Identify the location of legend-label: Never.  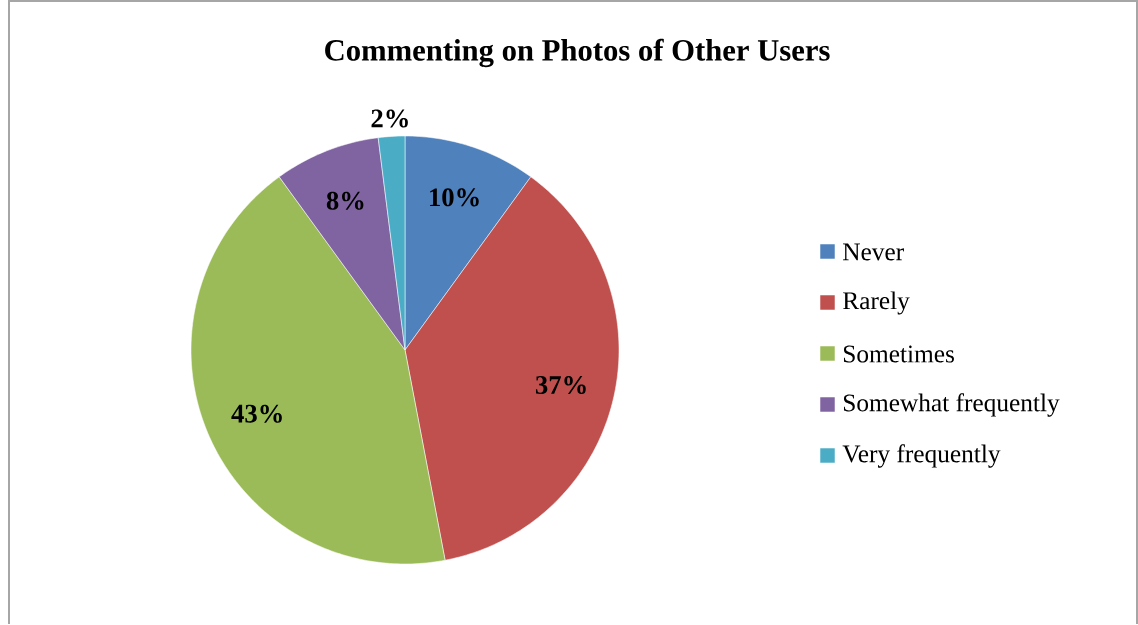
(873, 252).